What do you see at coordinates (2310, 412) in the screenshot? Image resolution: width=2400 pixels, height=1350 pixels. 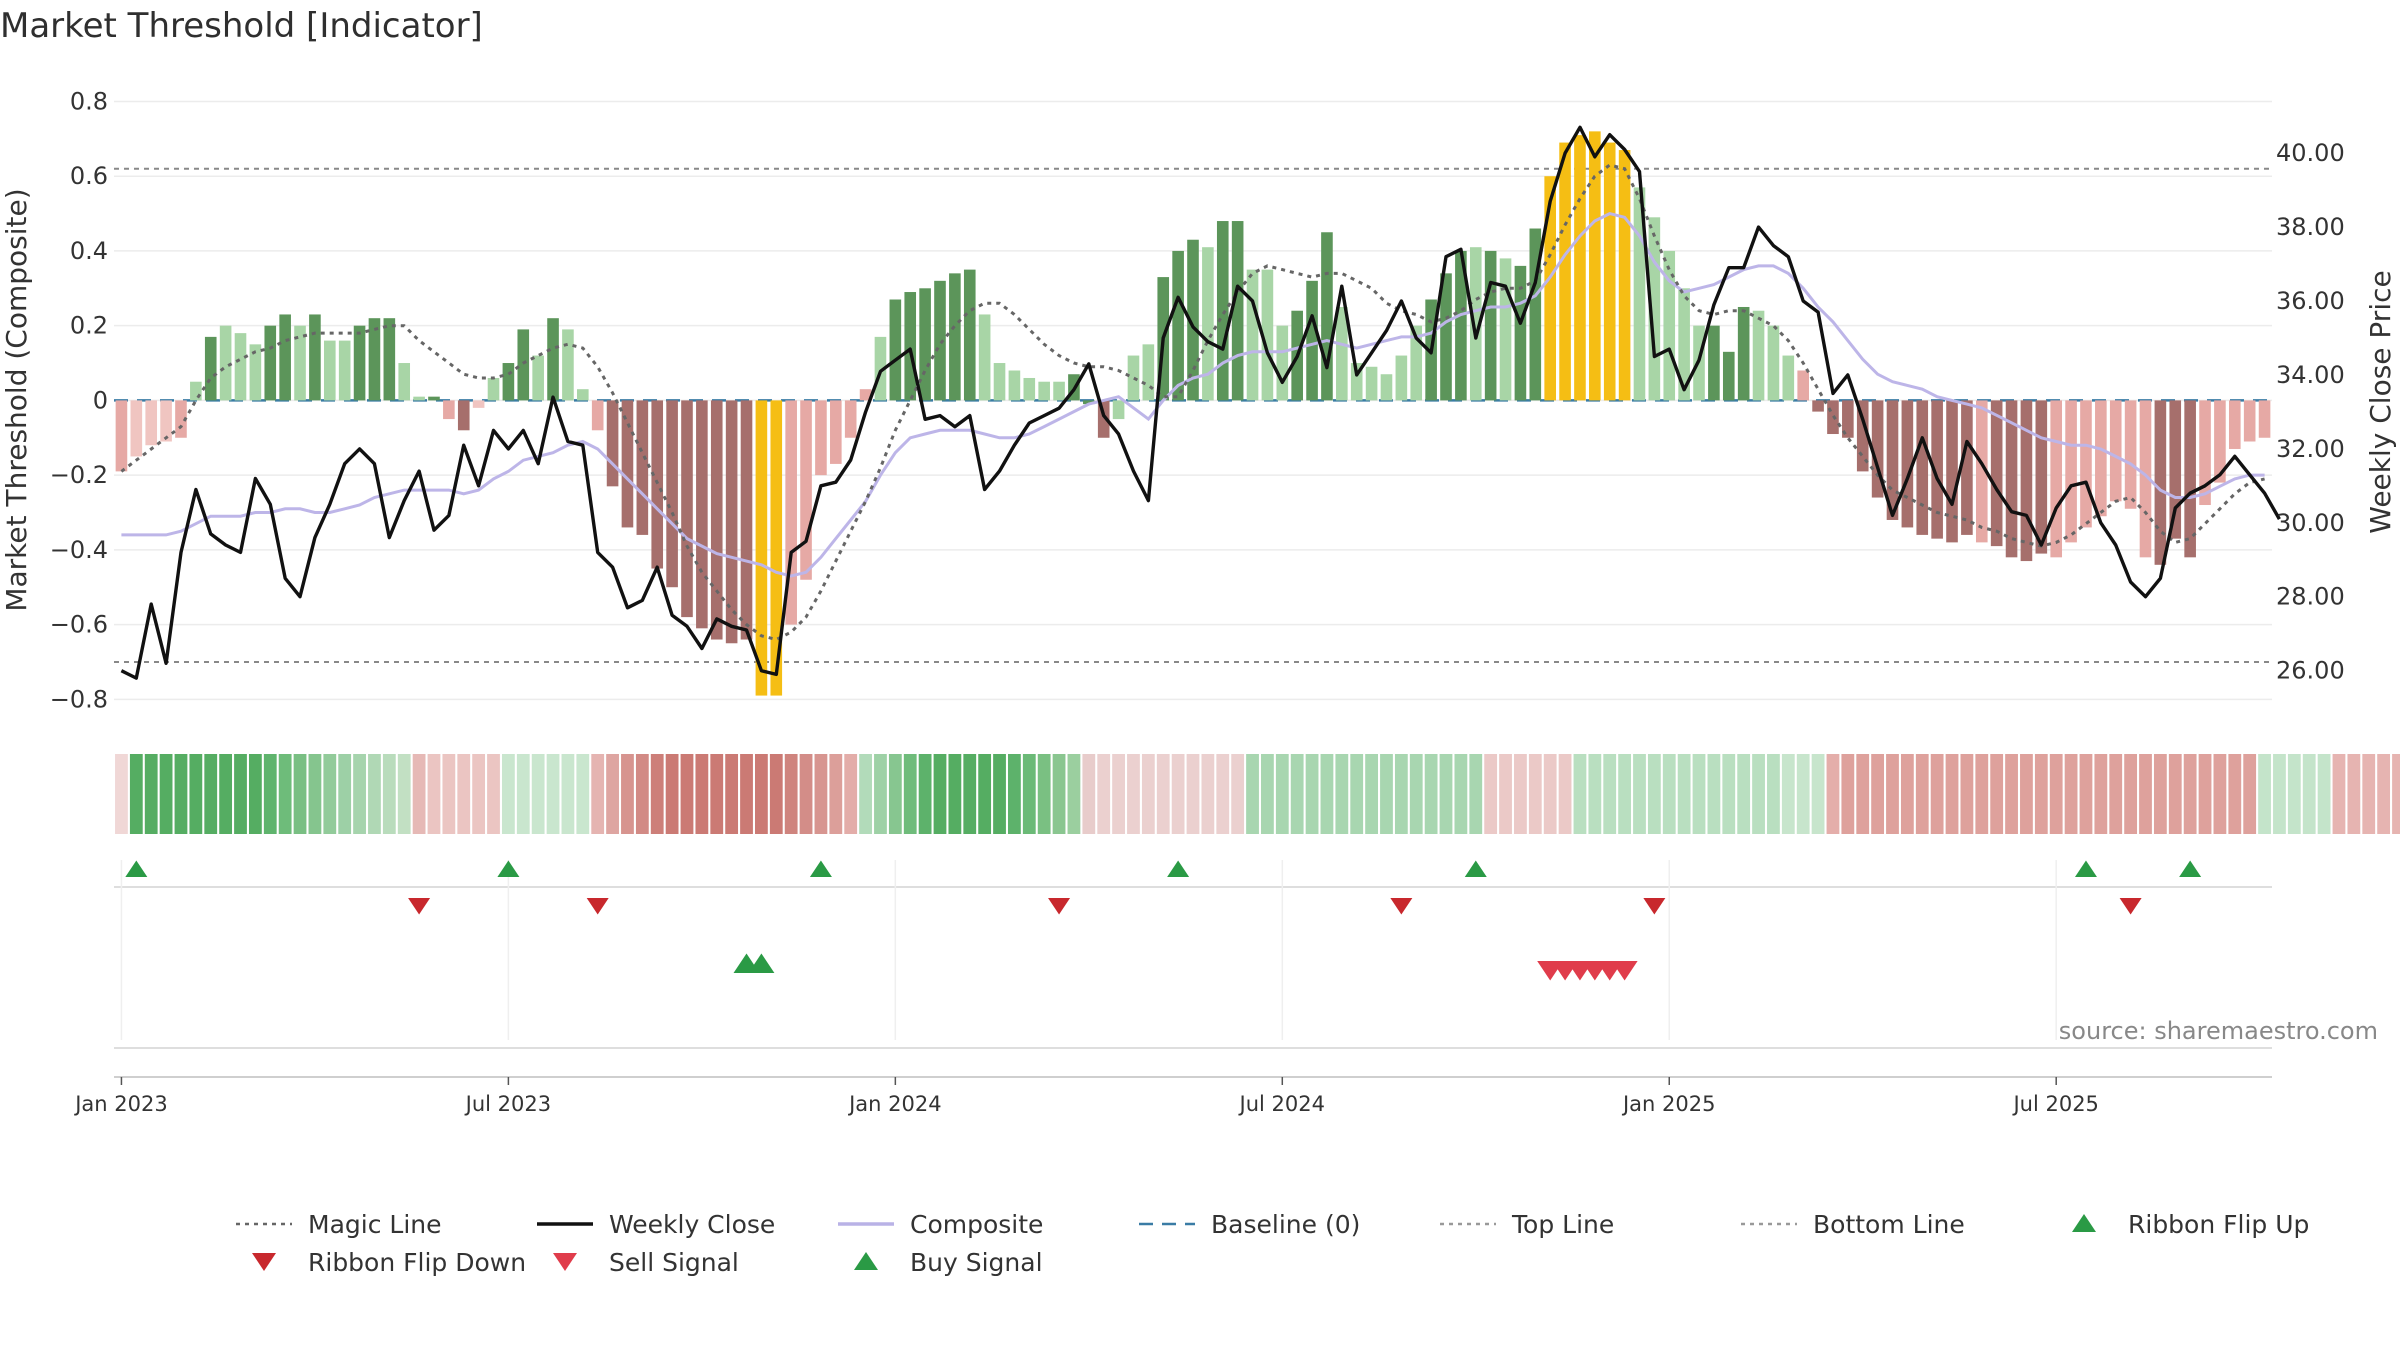 I see `right-axis-ticks: 40.00 38.00 36.00 34.00 32.00 30.00 28.00 26.00` at bounding box center [2310, 412].